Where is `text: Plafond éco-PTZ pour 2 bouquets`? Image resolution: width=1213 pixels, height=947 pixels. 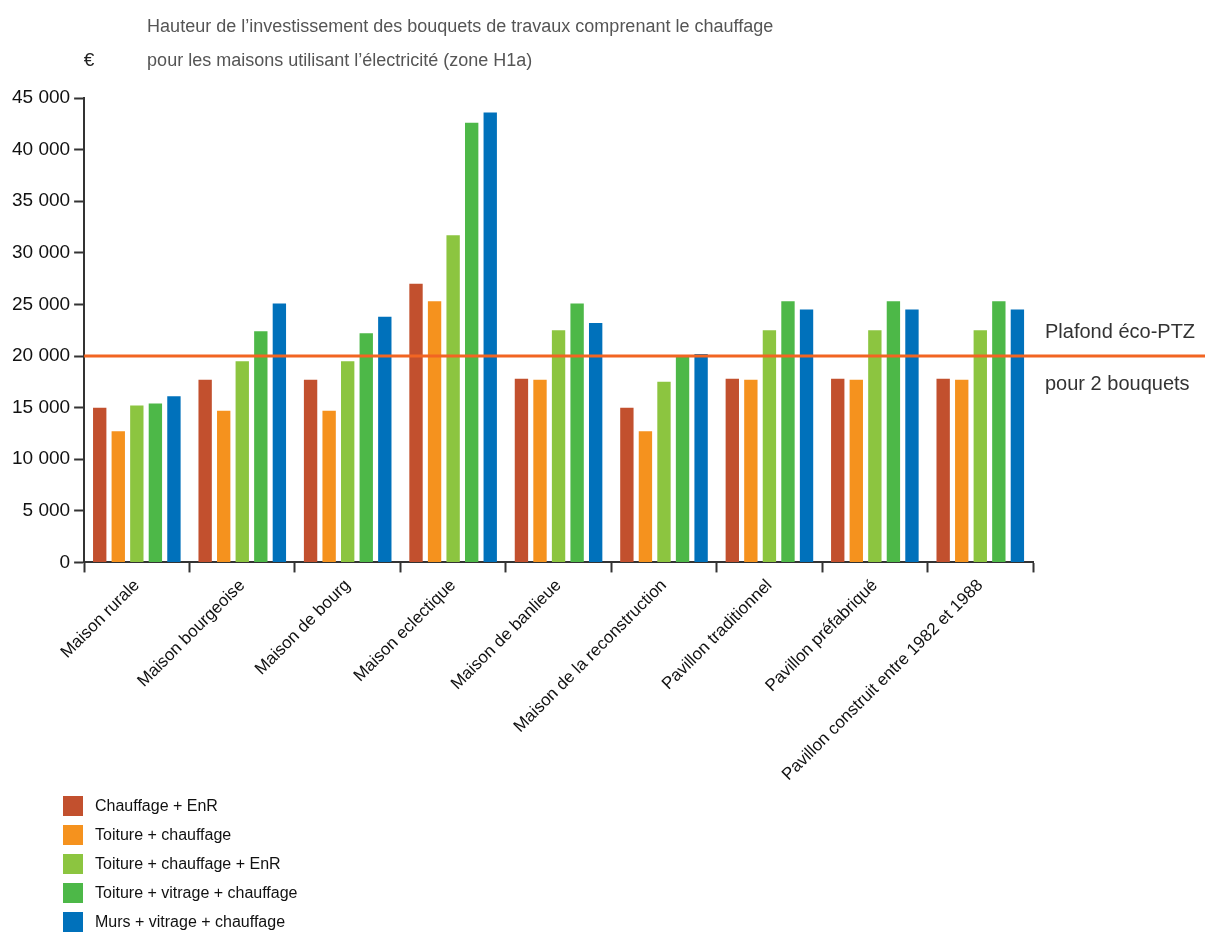
text: Plafond éco-PTZ pour 2 bouquets is located at coordinates (1120, 356).